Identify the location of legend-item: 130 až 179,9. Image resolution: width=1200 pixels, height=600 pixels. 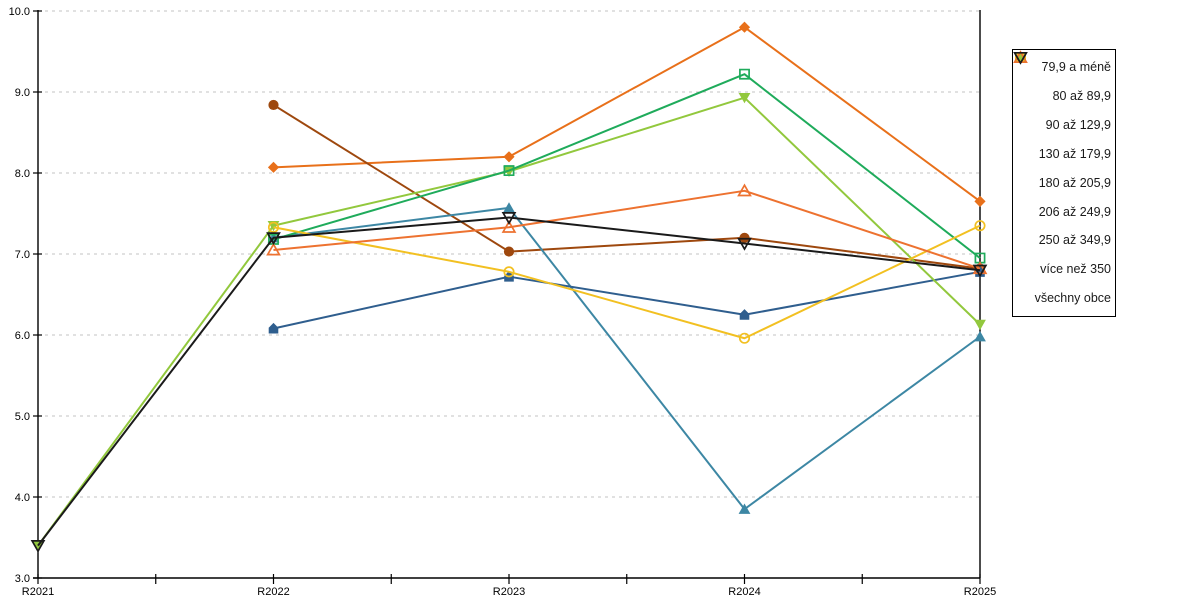
(1064, 109).